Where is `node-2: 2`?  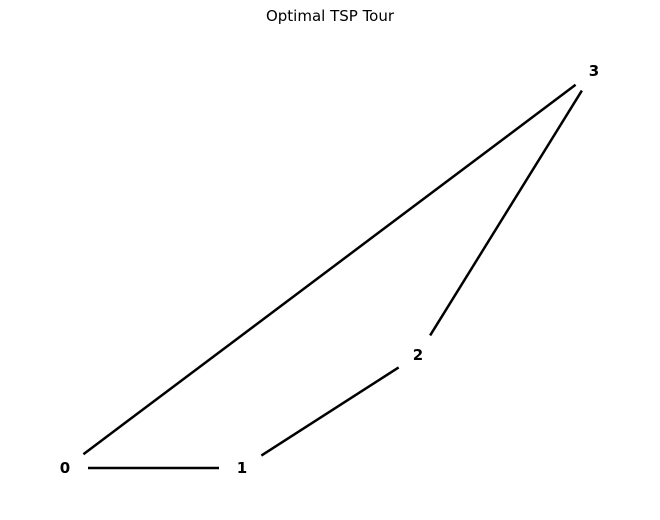
node-2: 2 is located at coordinates (418, 355).